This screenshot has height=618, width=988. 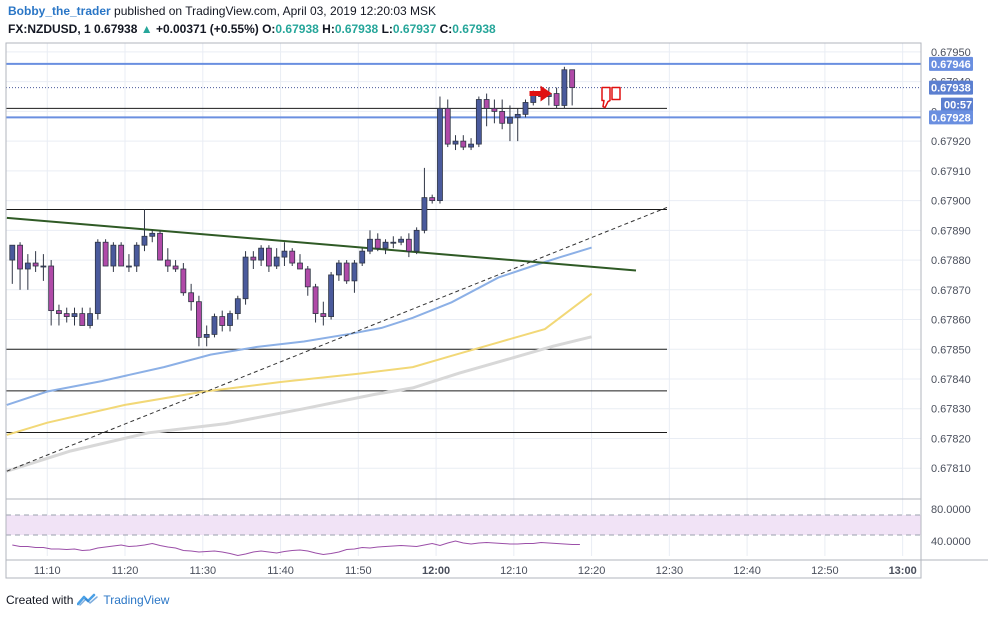 I want to click on x-tick-label: 12:00, so click(x=436, y=571).